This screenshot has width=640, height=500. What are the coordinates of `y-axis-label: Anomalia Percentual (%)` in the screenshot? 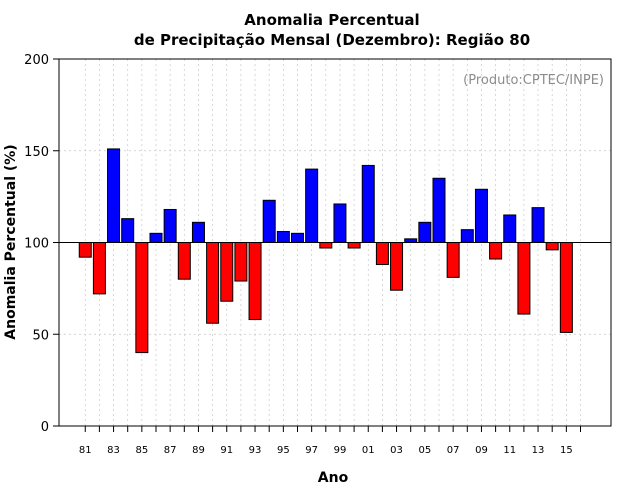 It's located at (11, 241).